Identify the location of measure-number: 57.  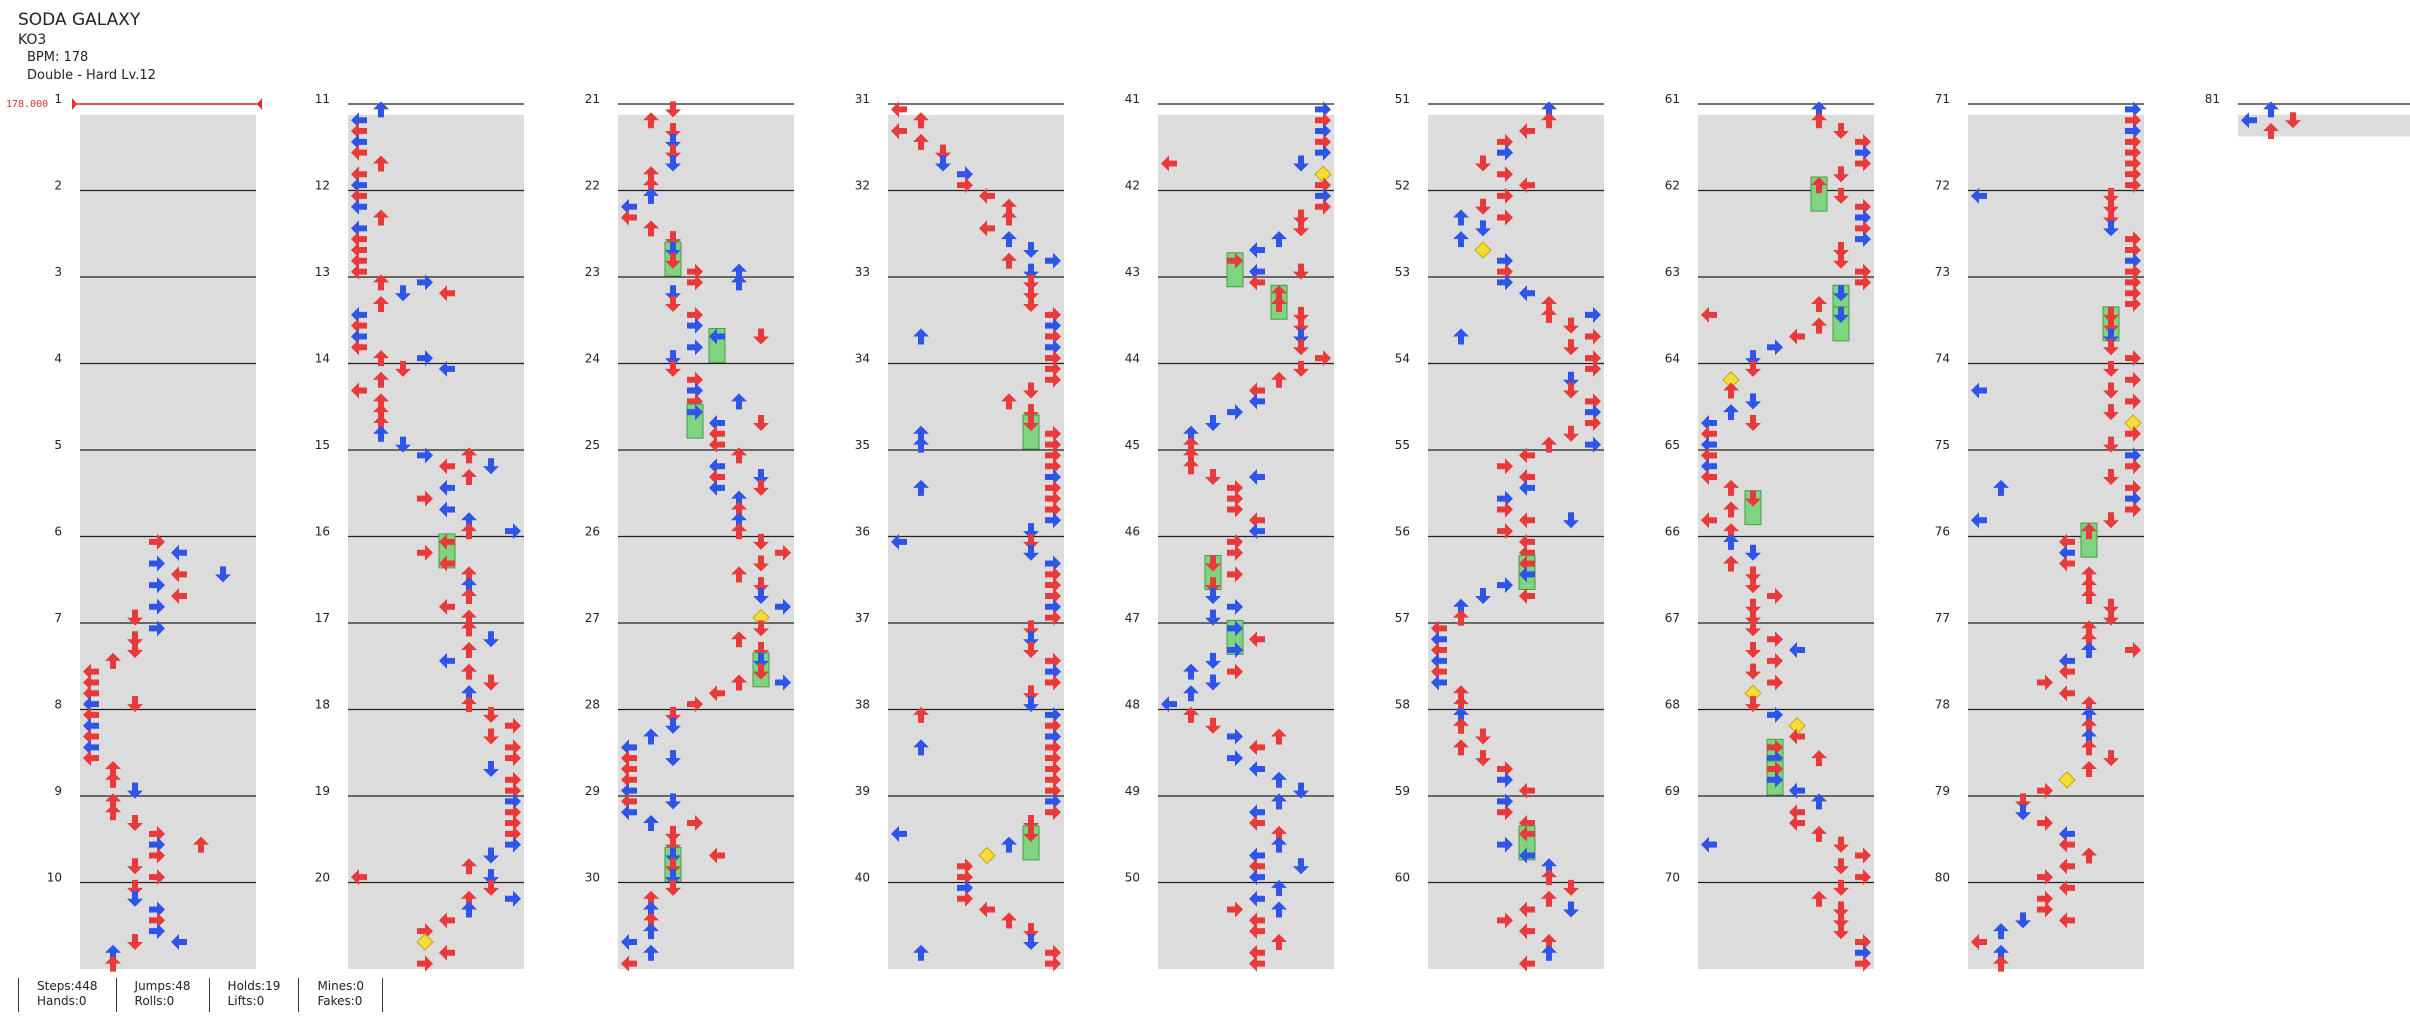
(1402, 618).